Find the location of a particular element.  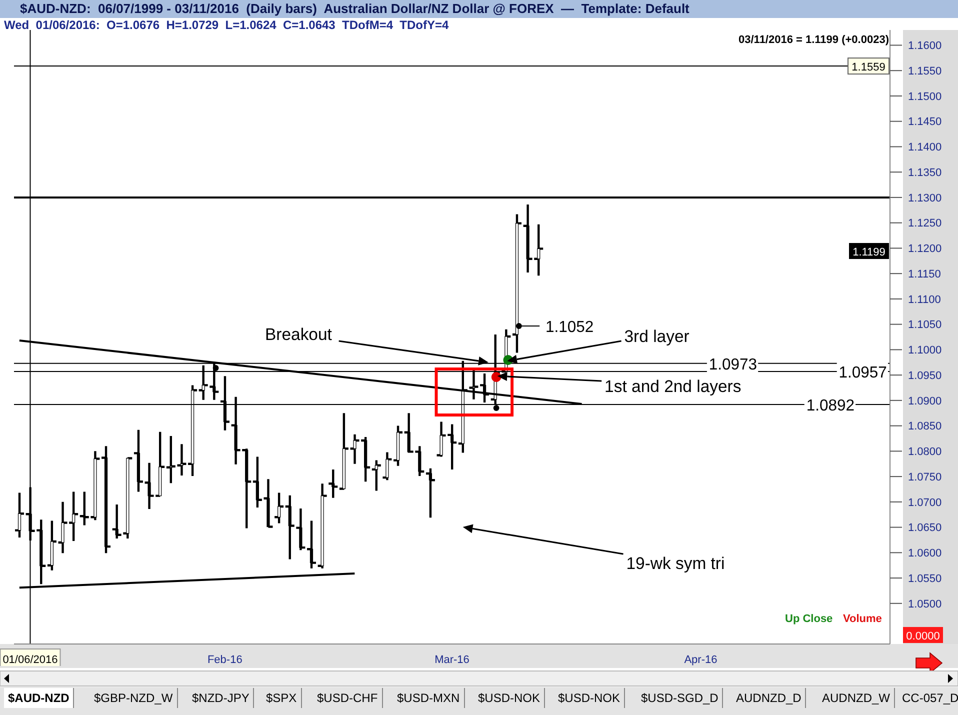

y-tick-label: 1.1450 is located at coordinates (925, 122).